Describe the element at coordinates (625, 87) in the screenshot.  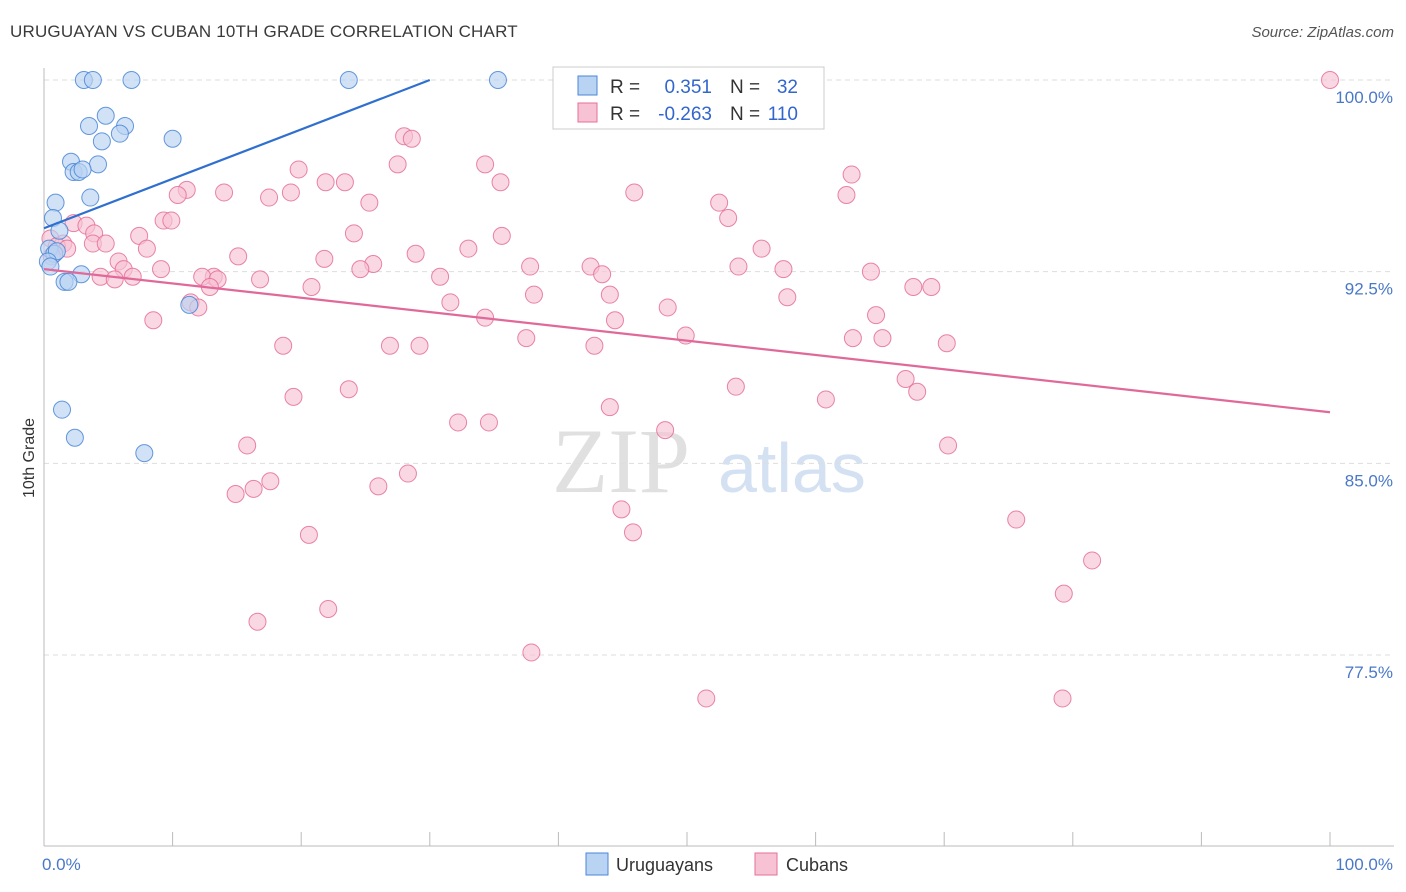
I see `legend-r-label-uruguayans: R =` at that location.